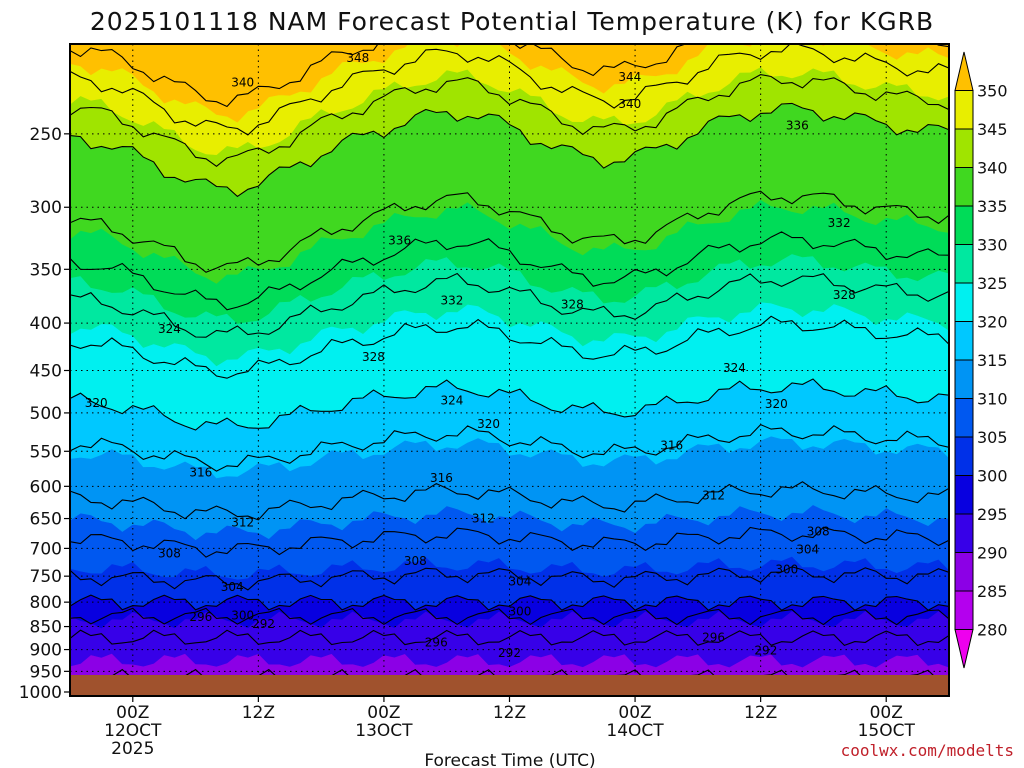 The width and height of the screenshot is (1024, 768). I want to click on colorbar-label: 305, so click(992, 437).